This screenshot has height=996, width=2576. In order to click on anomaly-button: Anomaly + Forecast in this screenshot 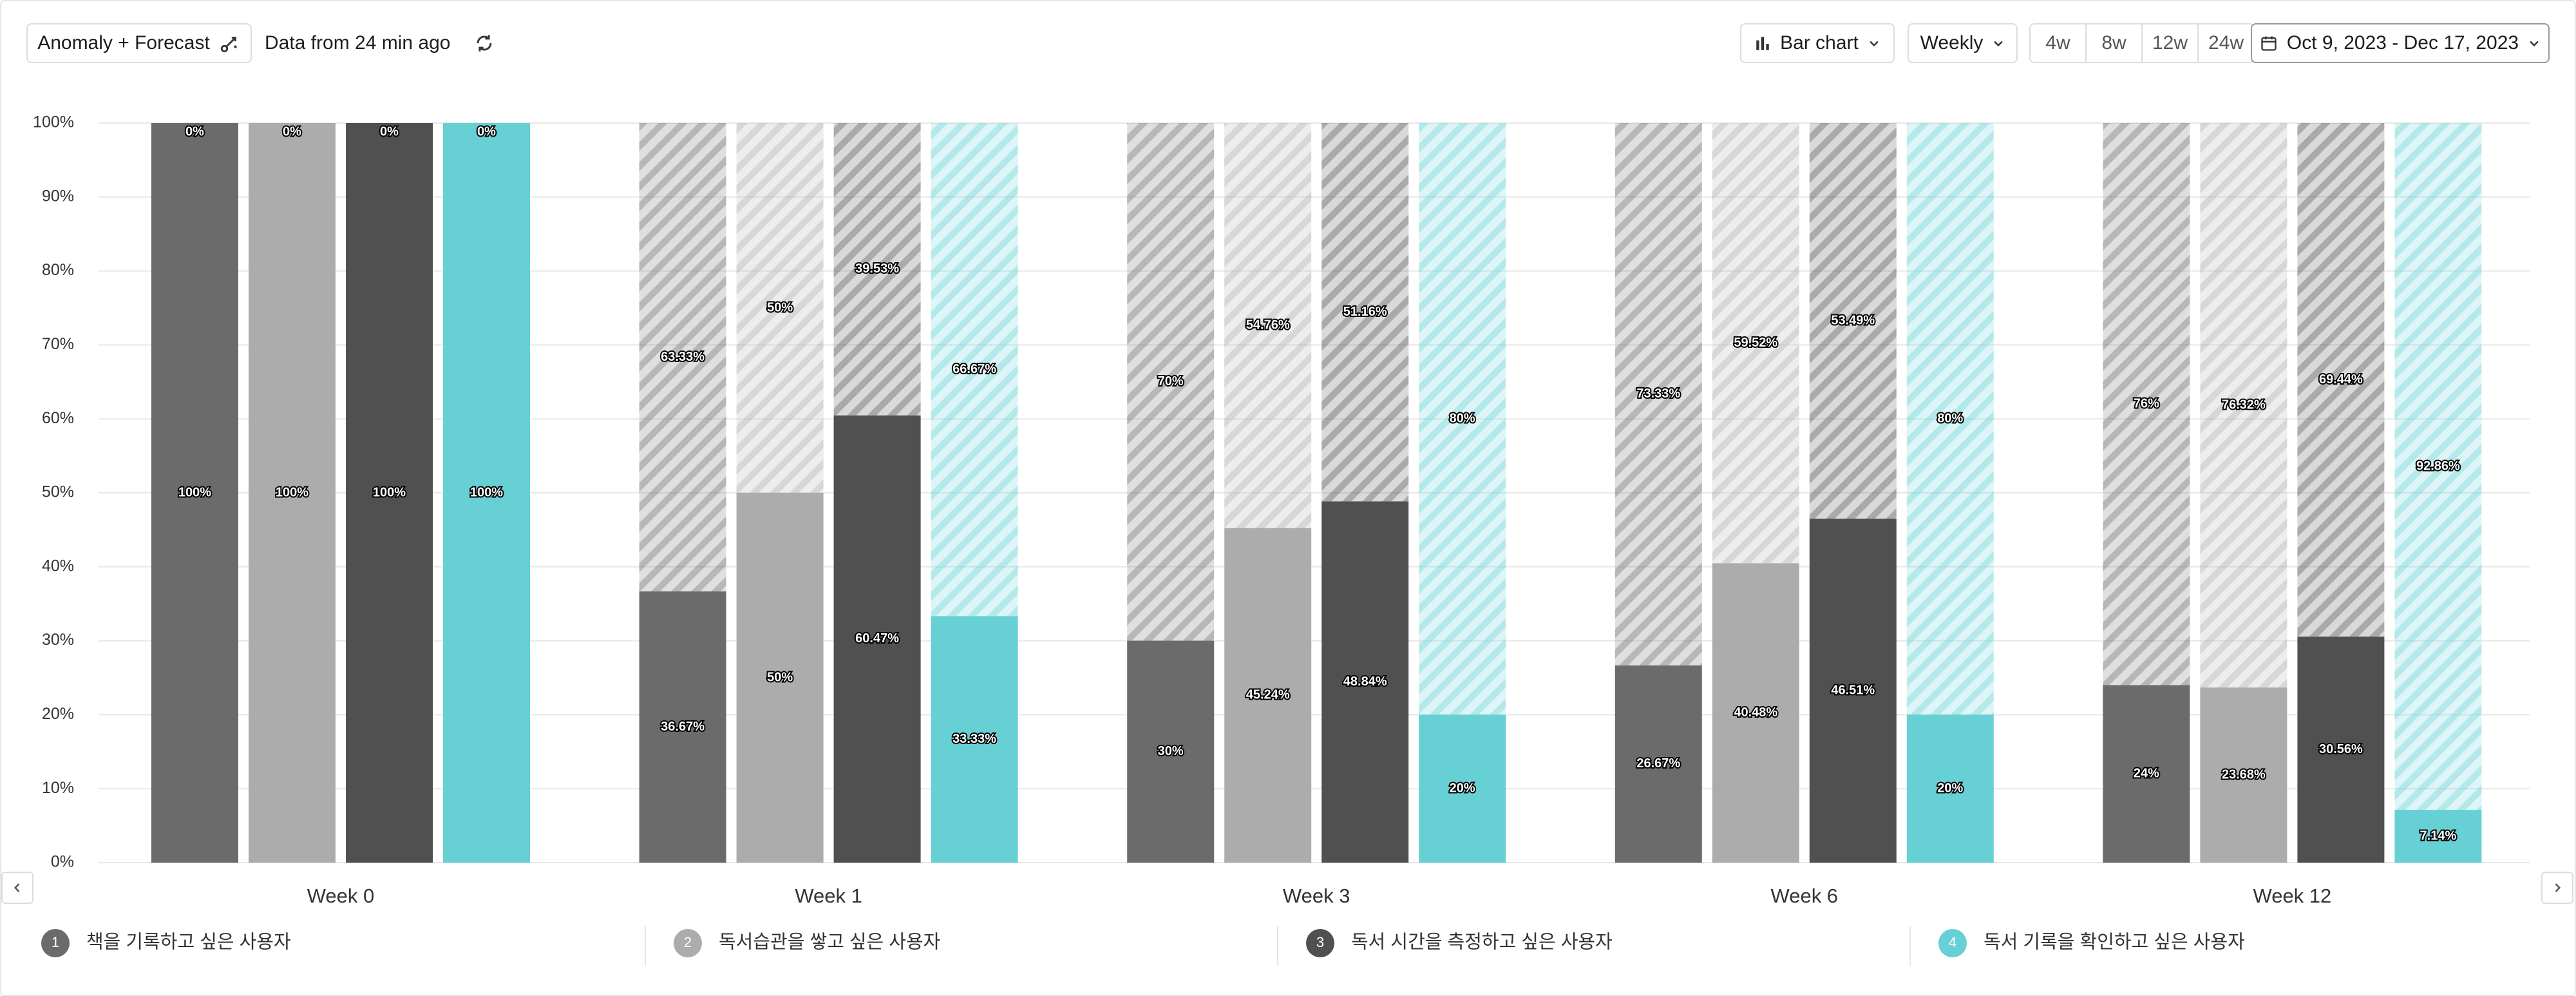, I will do `click(139, 43)`.